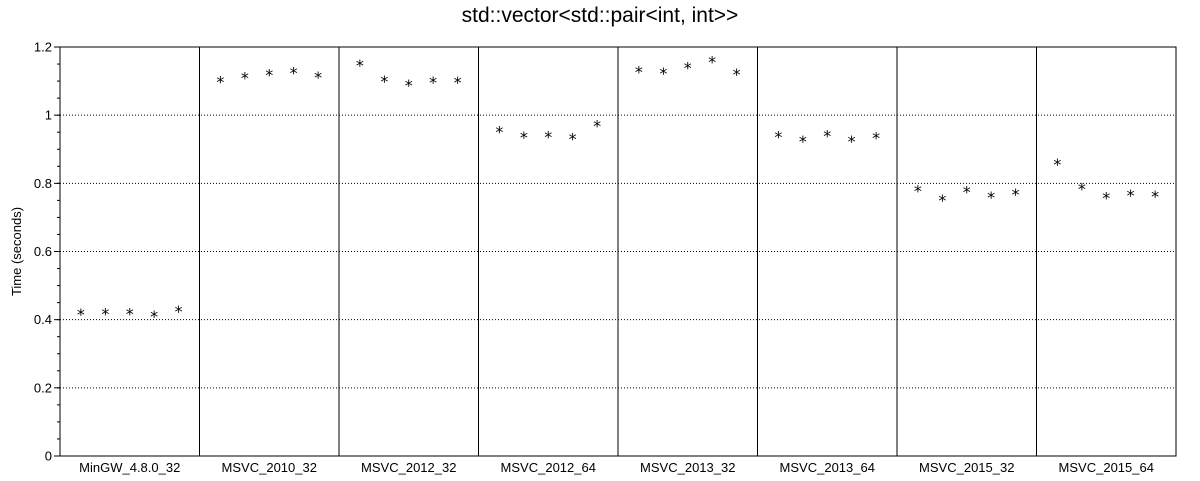 The image size is (1200, 481). What do you see at coordinates (687, 467) in the screenshot?
I see `x-category-label: MSVC_2013_32` at bounding box center [687, 467].